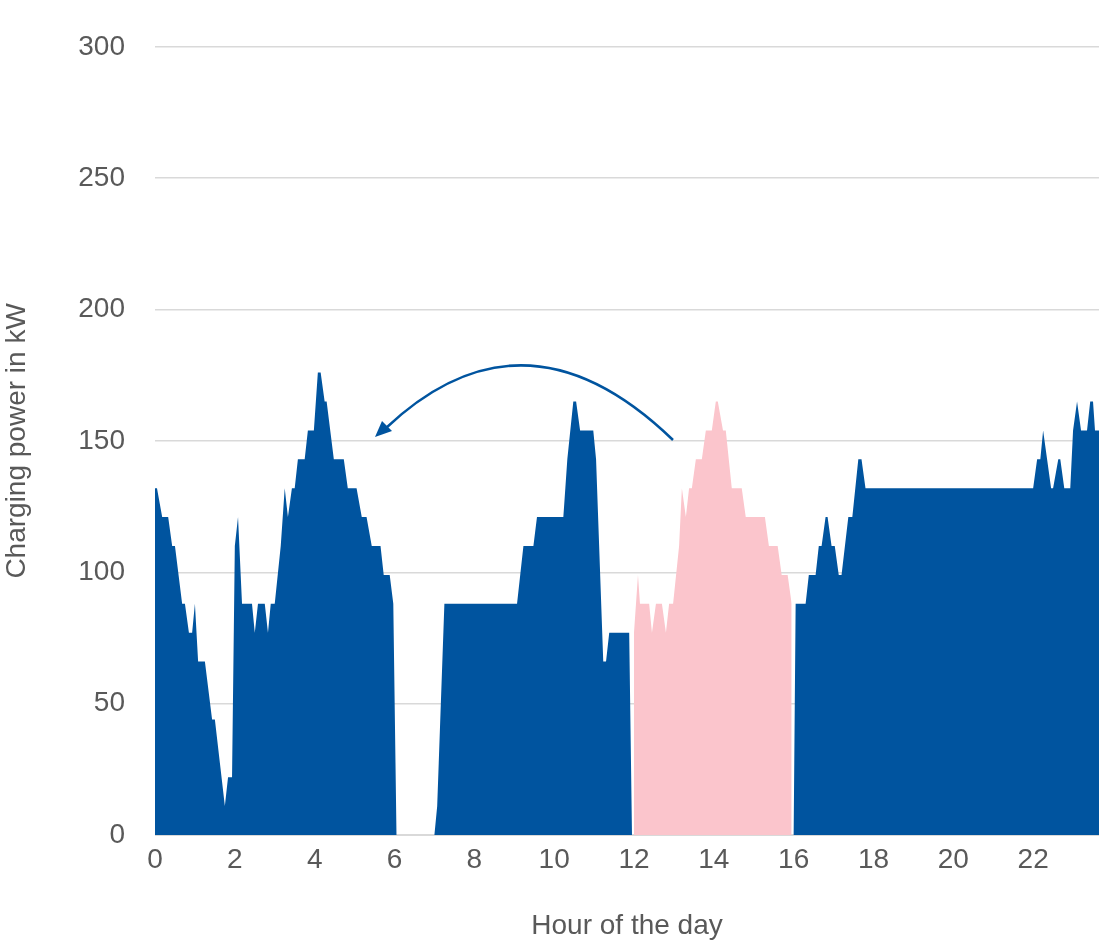 The image size is (1099, 948). What do you see at coordinates (15, 440) in the screenshot?
I see `y-axis-title: Charging power in kW` at bounding box center [15, 440].